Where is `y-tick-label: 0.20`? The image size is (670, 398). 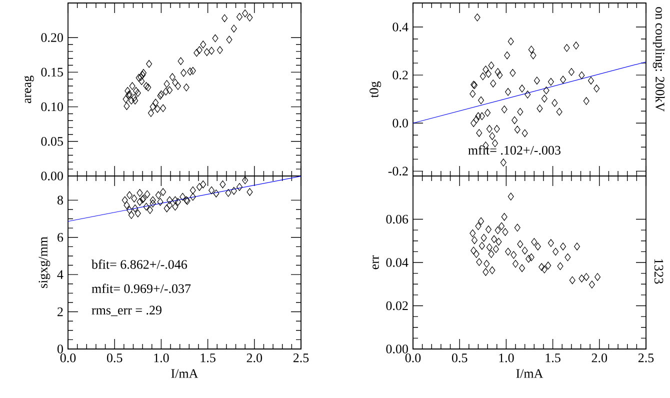
y-tick-label: 0.20 is located at coordinates (52, 37).